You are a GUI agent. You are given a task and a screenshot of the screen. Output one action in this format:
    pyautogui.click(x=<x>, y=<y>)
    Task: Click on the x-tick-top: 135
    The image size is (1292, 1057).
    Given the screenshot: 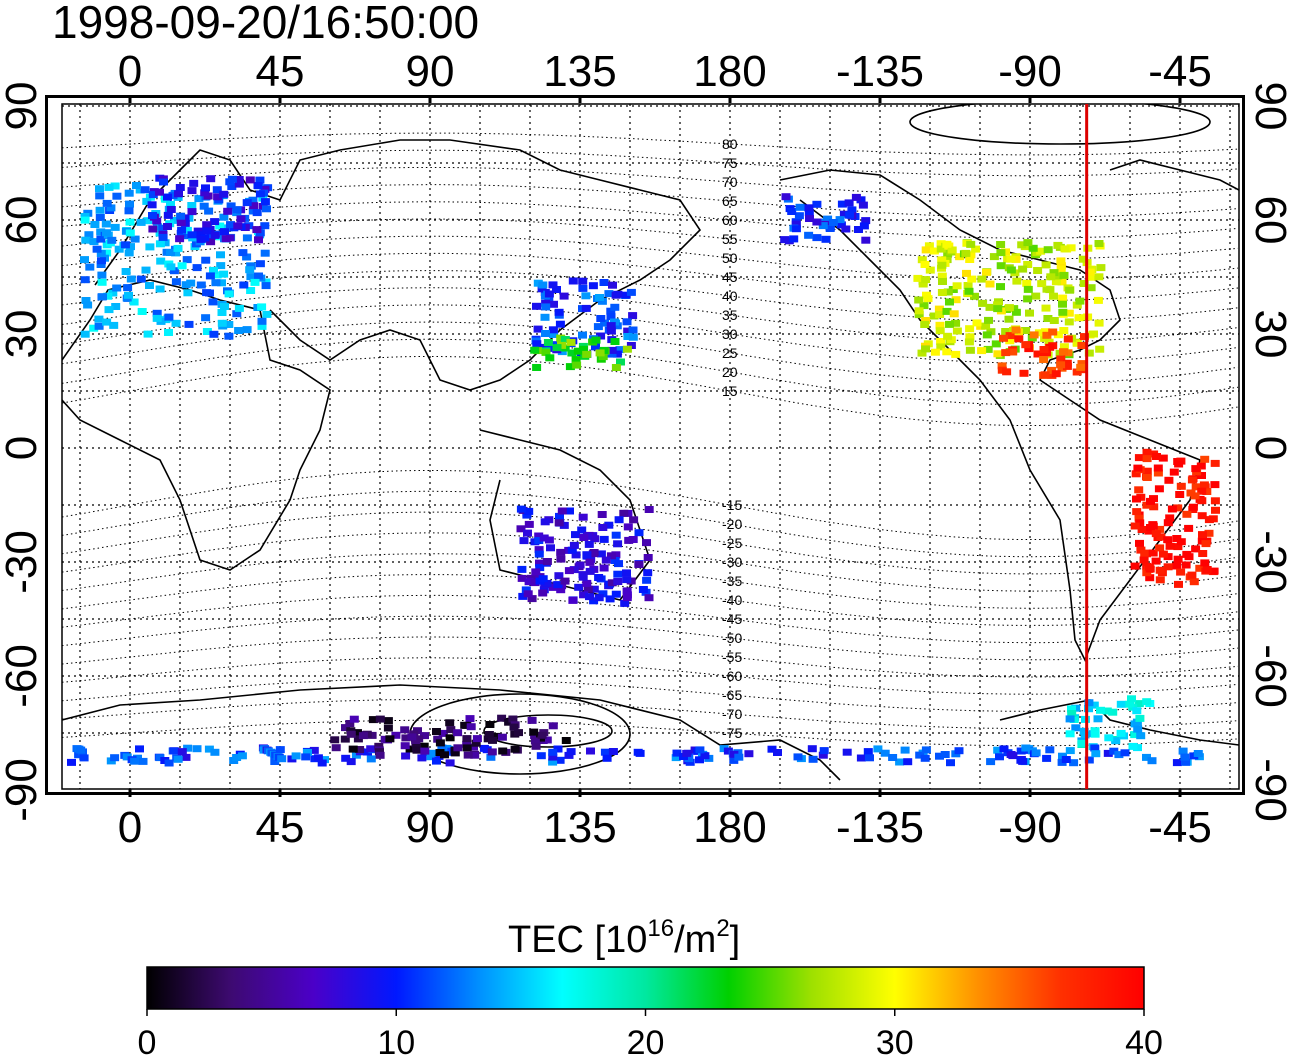 What is the action you would take?
    pyautogui.click(x=579, y=71)
    